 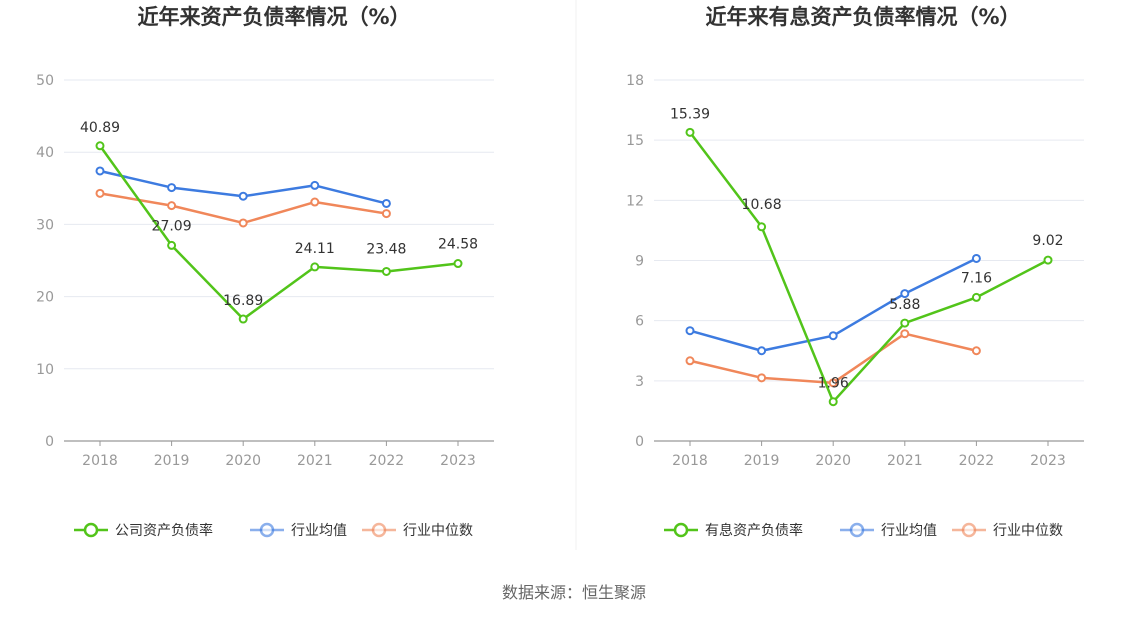 What do you see at coordinates (386, 249) in the screenshot?
I see `data-label: 23.48` at bounding box center [386, 249].